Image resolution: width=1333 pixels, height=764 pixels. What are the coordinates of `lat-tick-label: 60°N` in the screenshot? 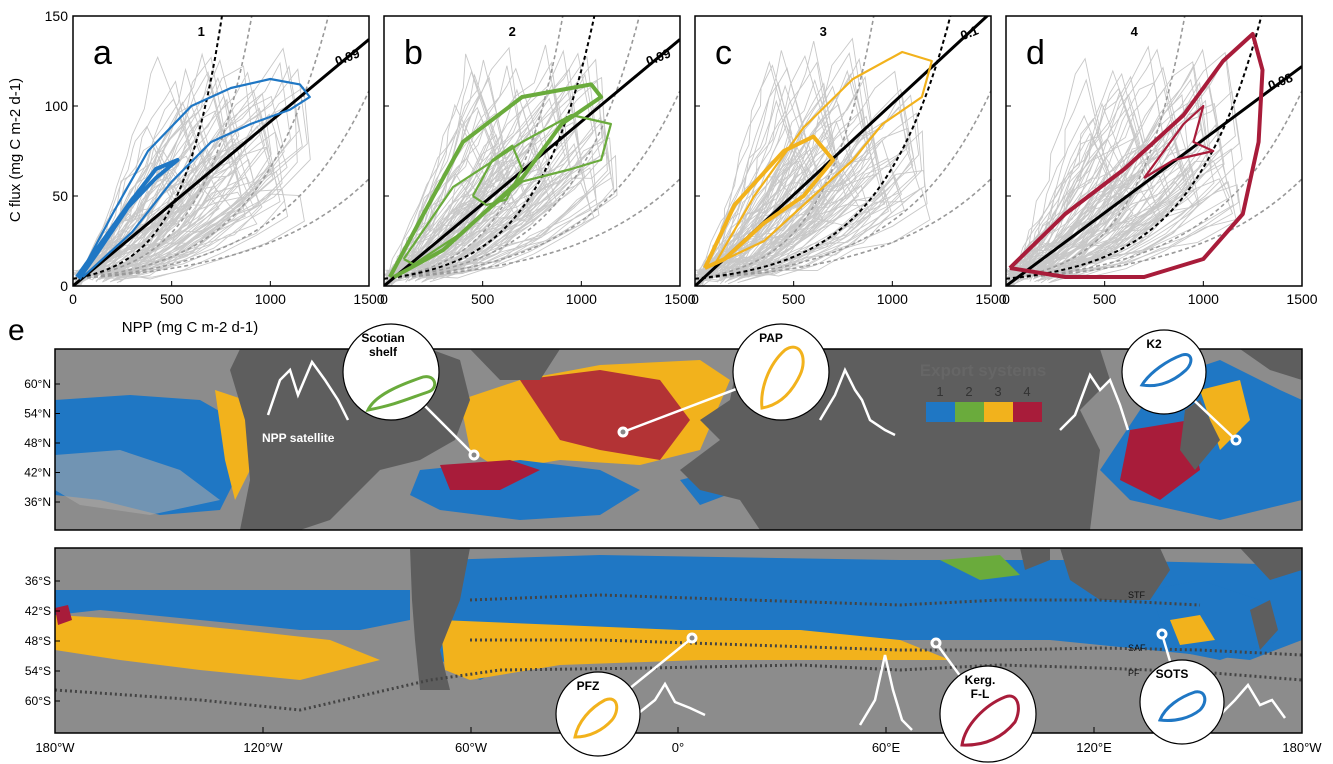 It's located at (37, 384).